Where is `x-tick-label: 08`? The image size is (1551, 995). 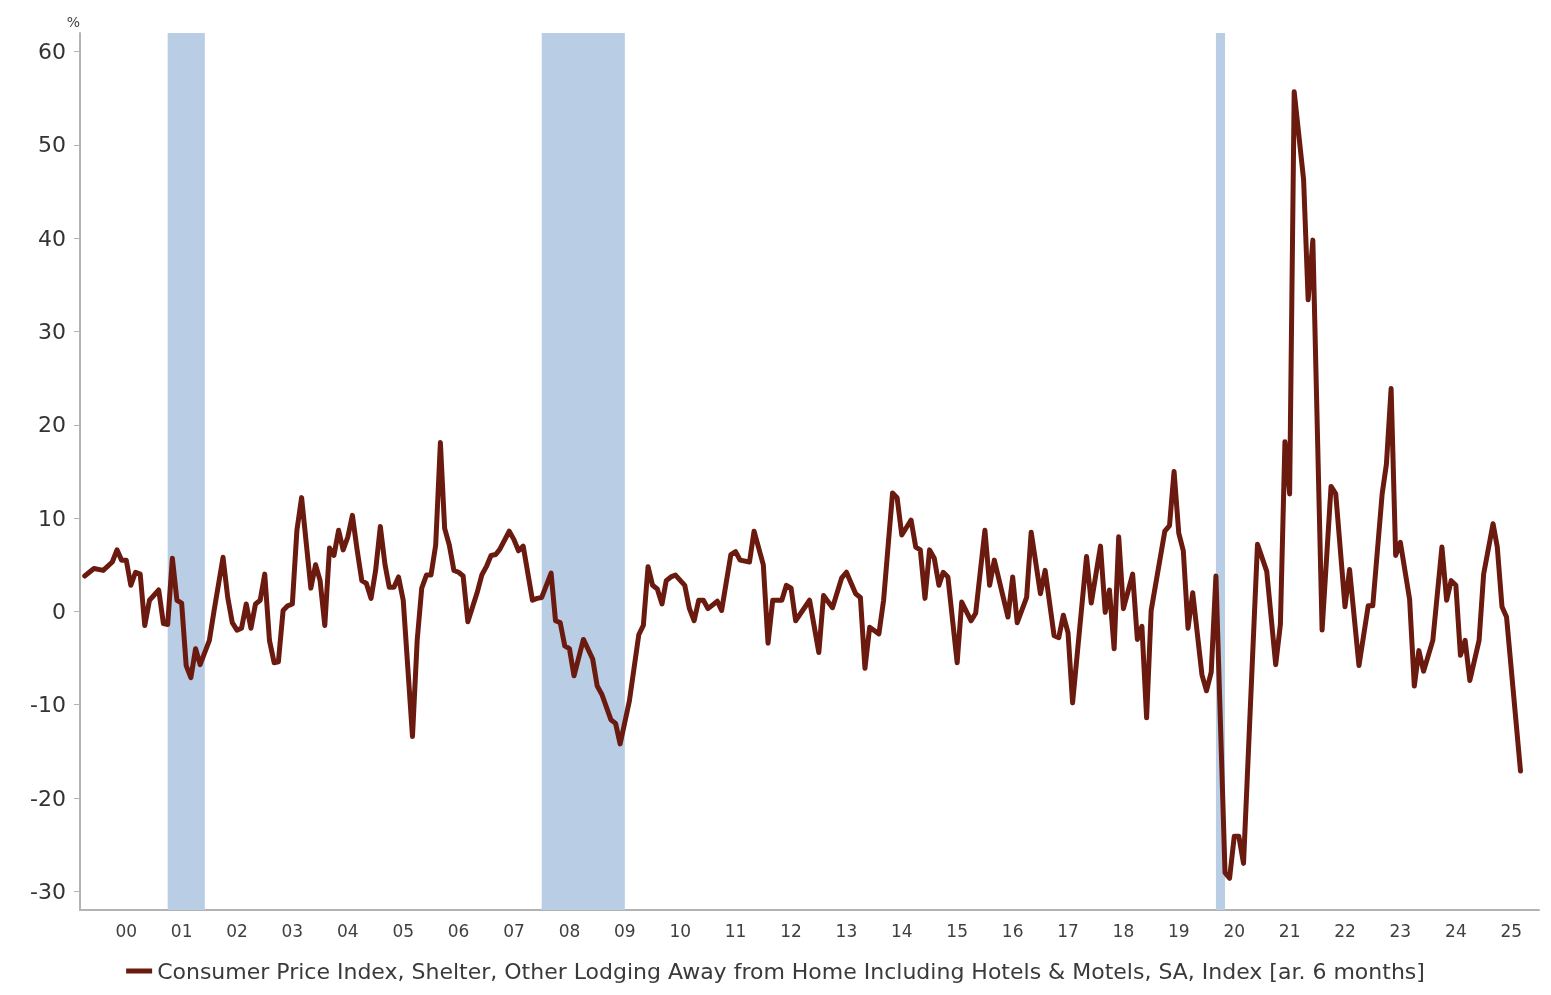
x-tick-label: 08 is located at coordinates (569, 930).